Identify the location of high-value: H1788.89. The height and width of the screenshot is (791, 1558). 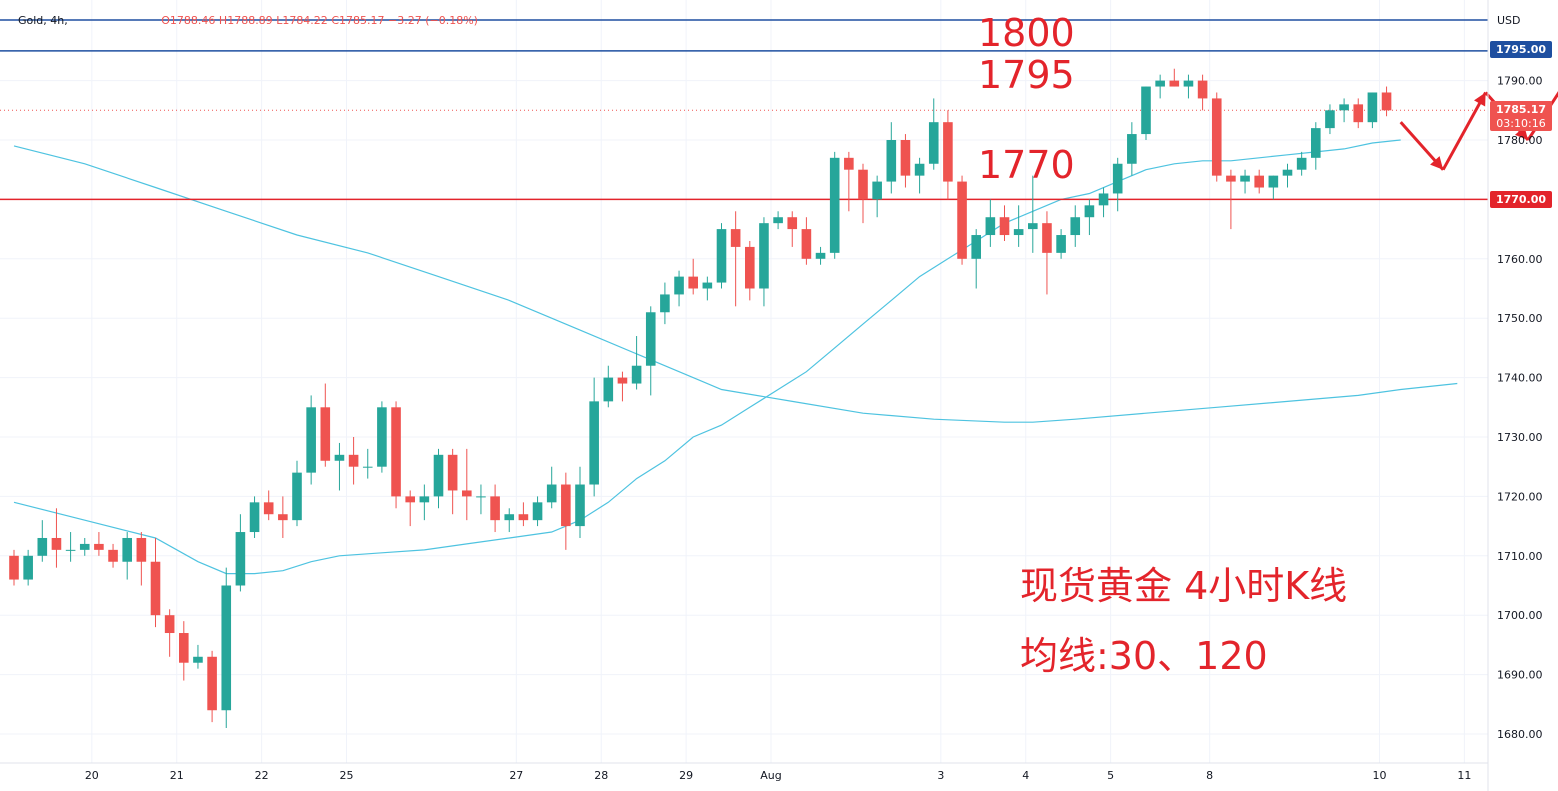
(245, 20).